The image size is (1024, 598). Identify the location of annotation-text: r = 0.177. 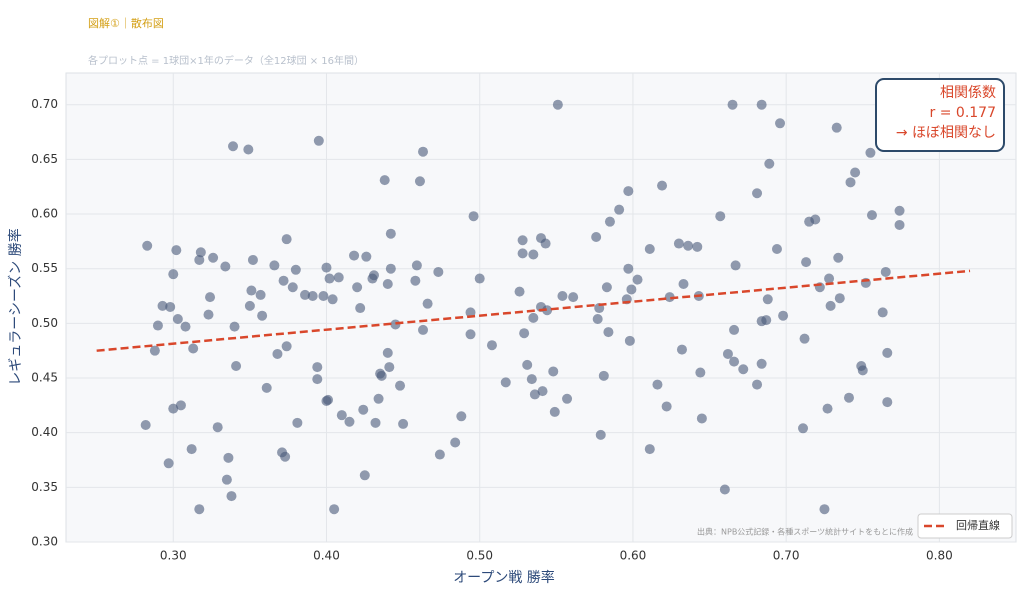
(963, 113).